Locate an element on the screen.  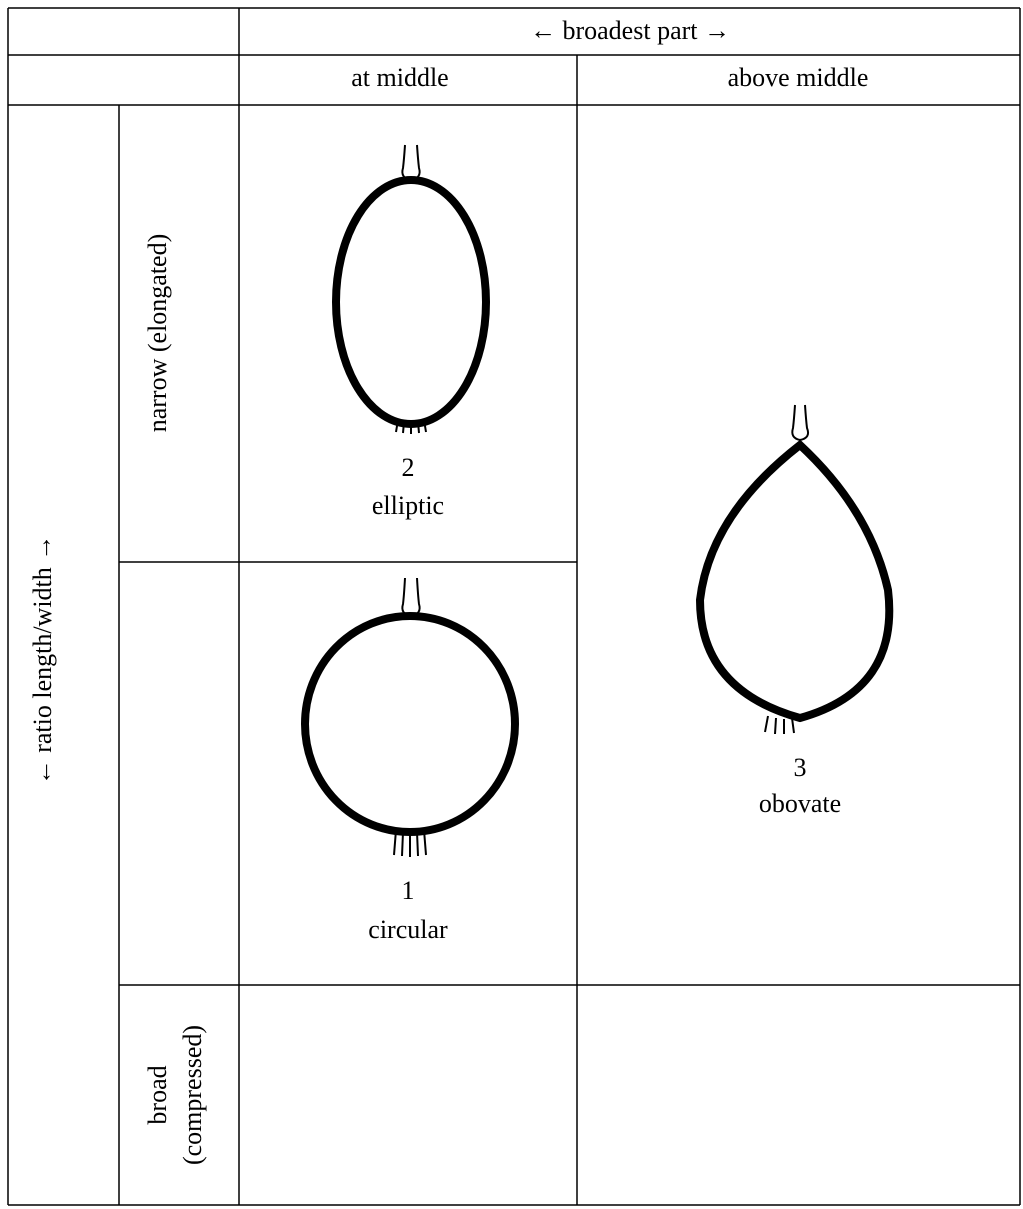
column-header: above middle is located at coordinates (798, 77).